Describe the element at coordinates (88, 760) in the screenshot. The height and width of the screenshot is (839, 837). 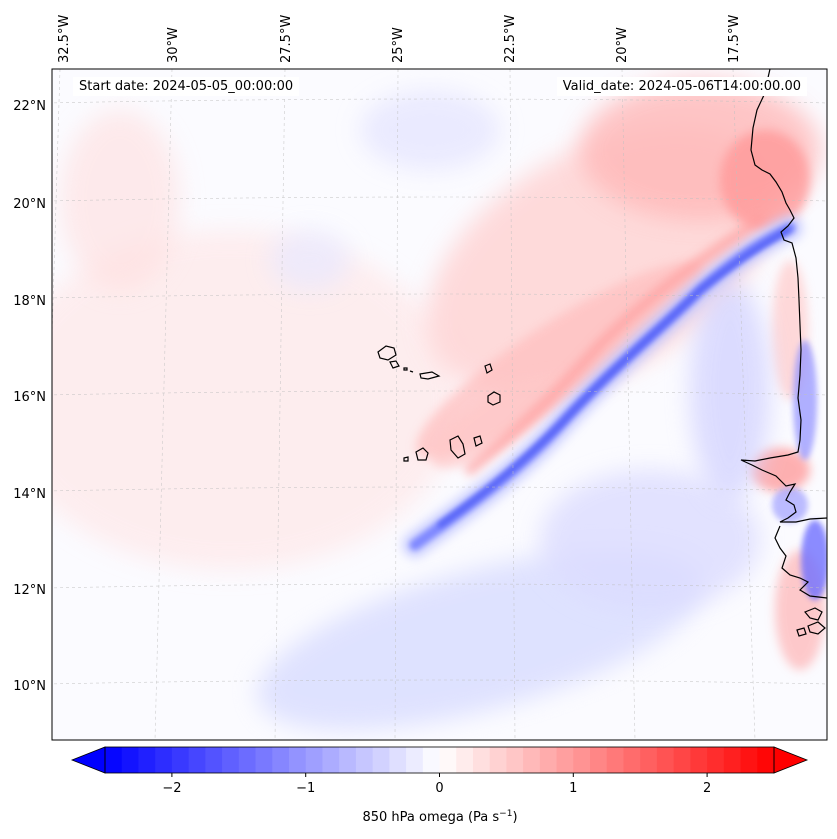
I see `colorbar-extend-low` at that location.